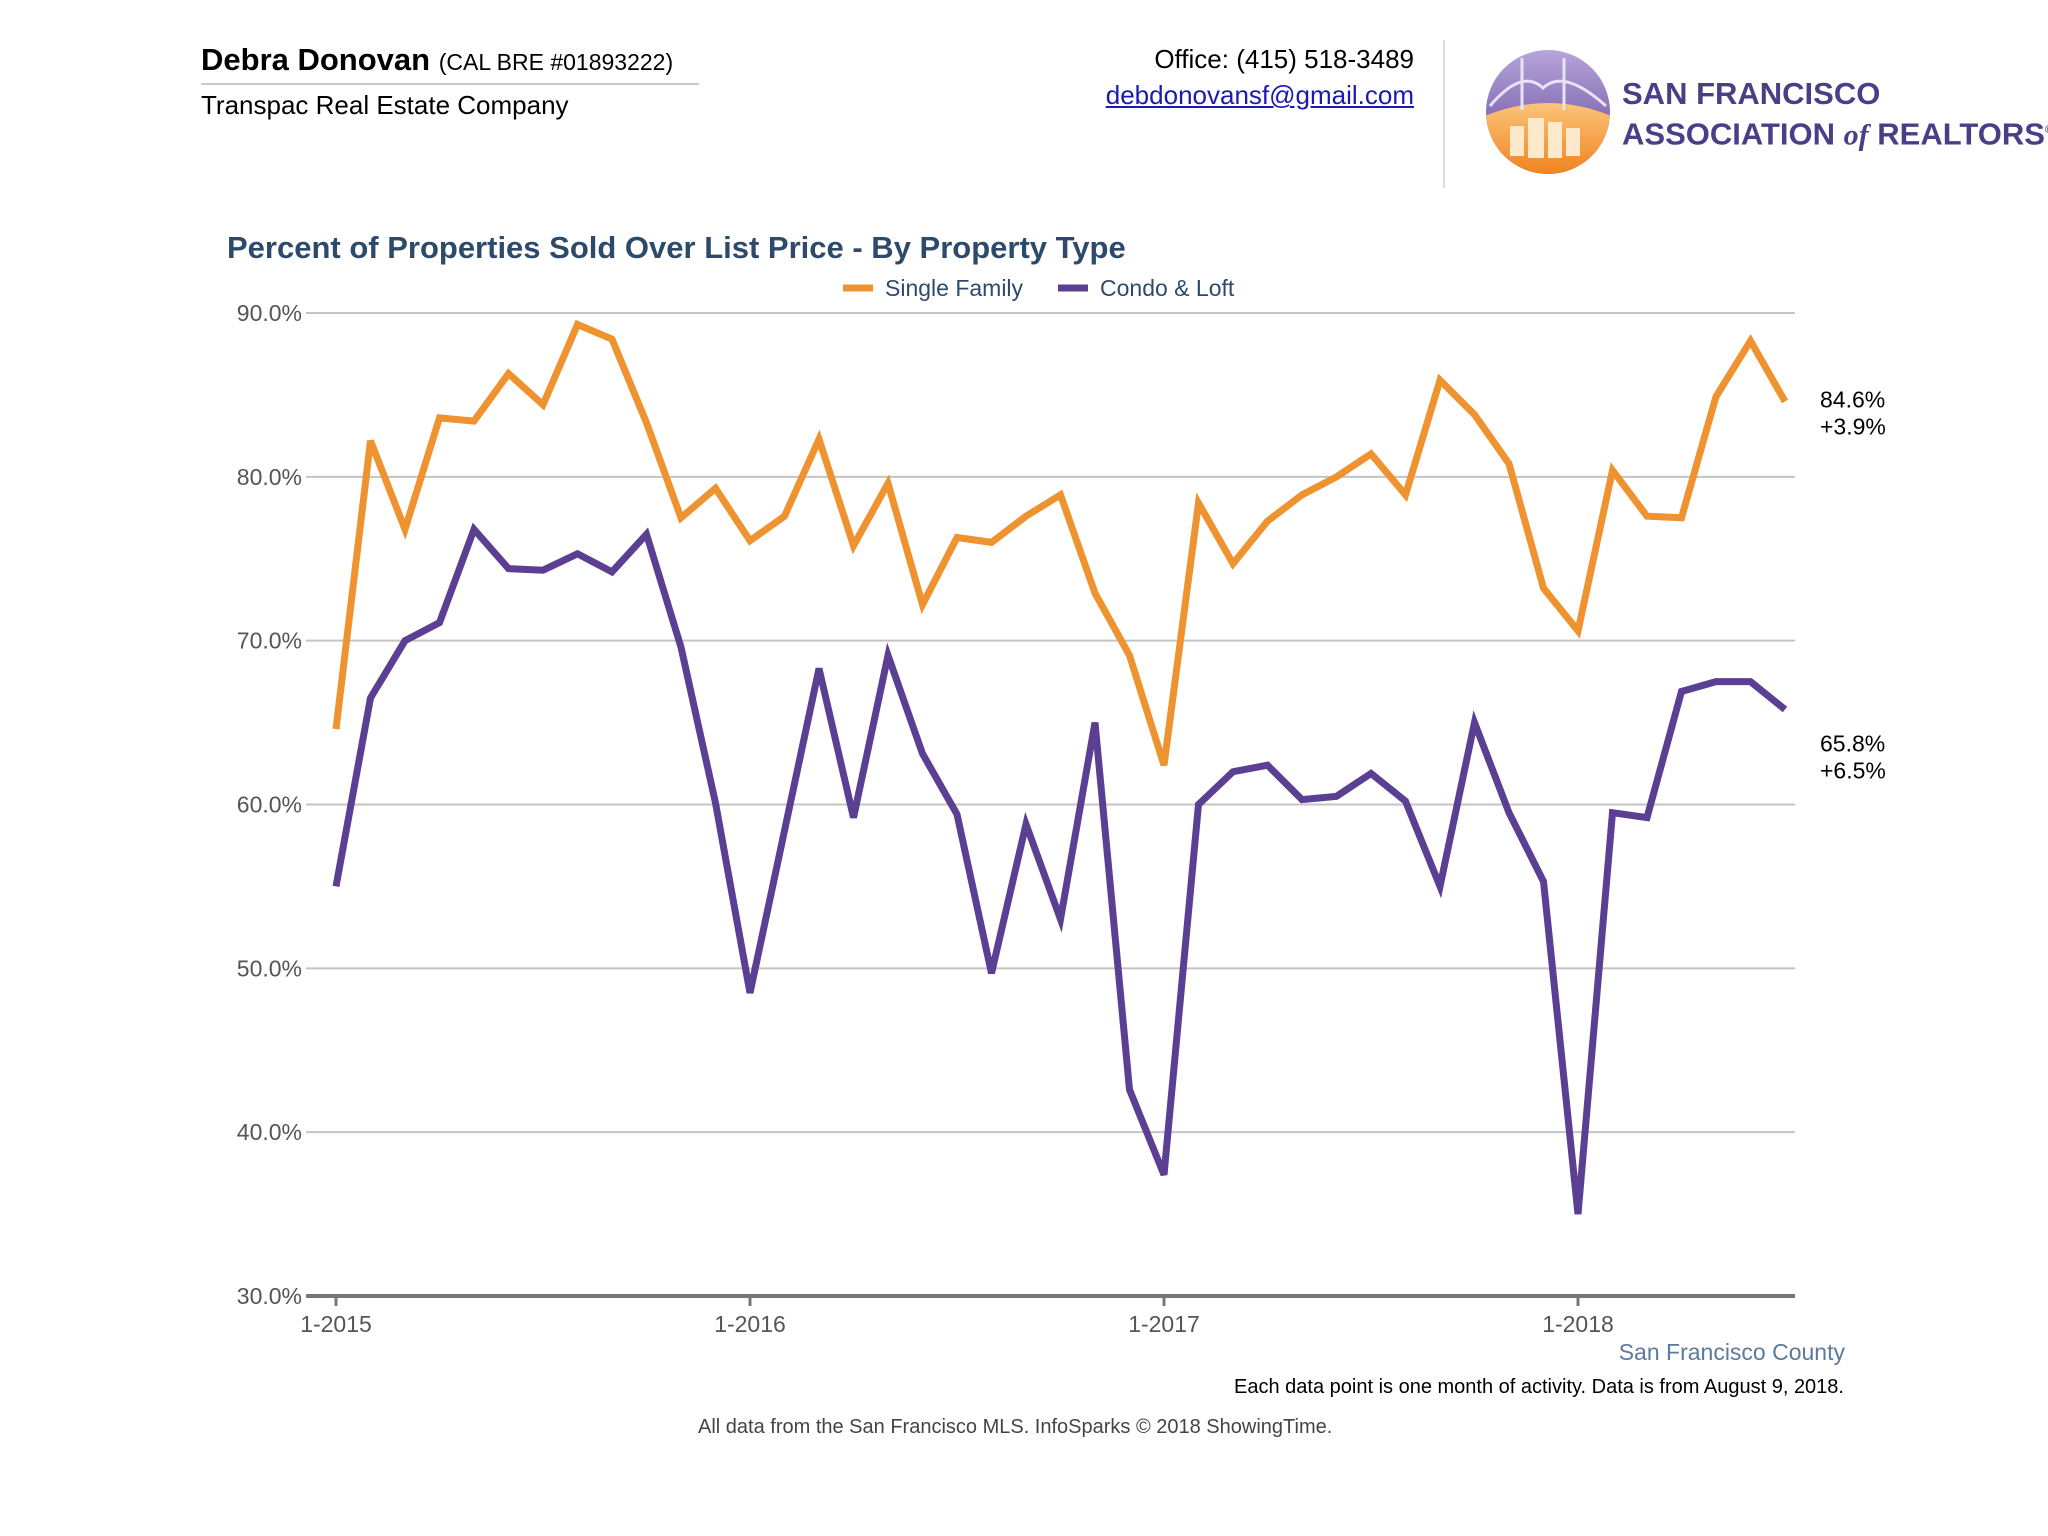  I want to click on end-value-label: 65.8%, so click(1852, 743).